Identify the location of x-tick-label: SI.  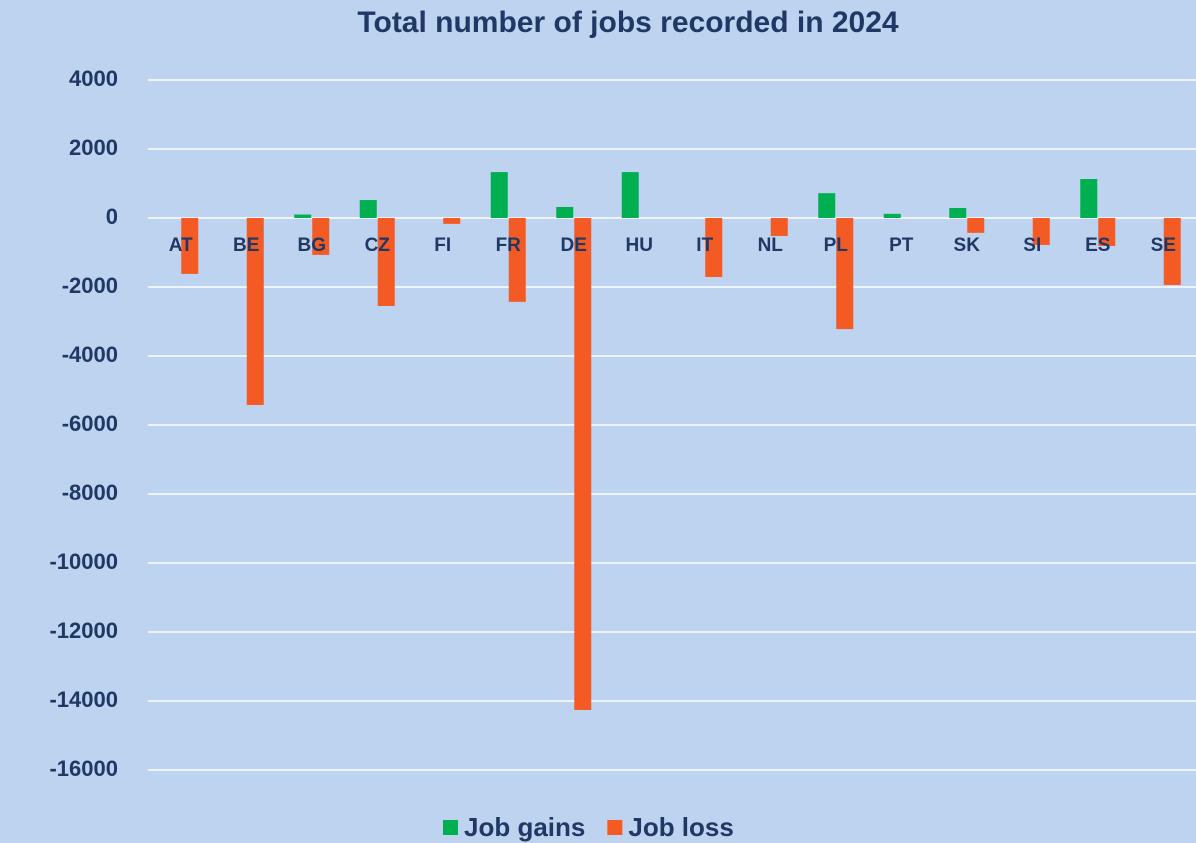
(1032, 245).